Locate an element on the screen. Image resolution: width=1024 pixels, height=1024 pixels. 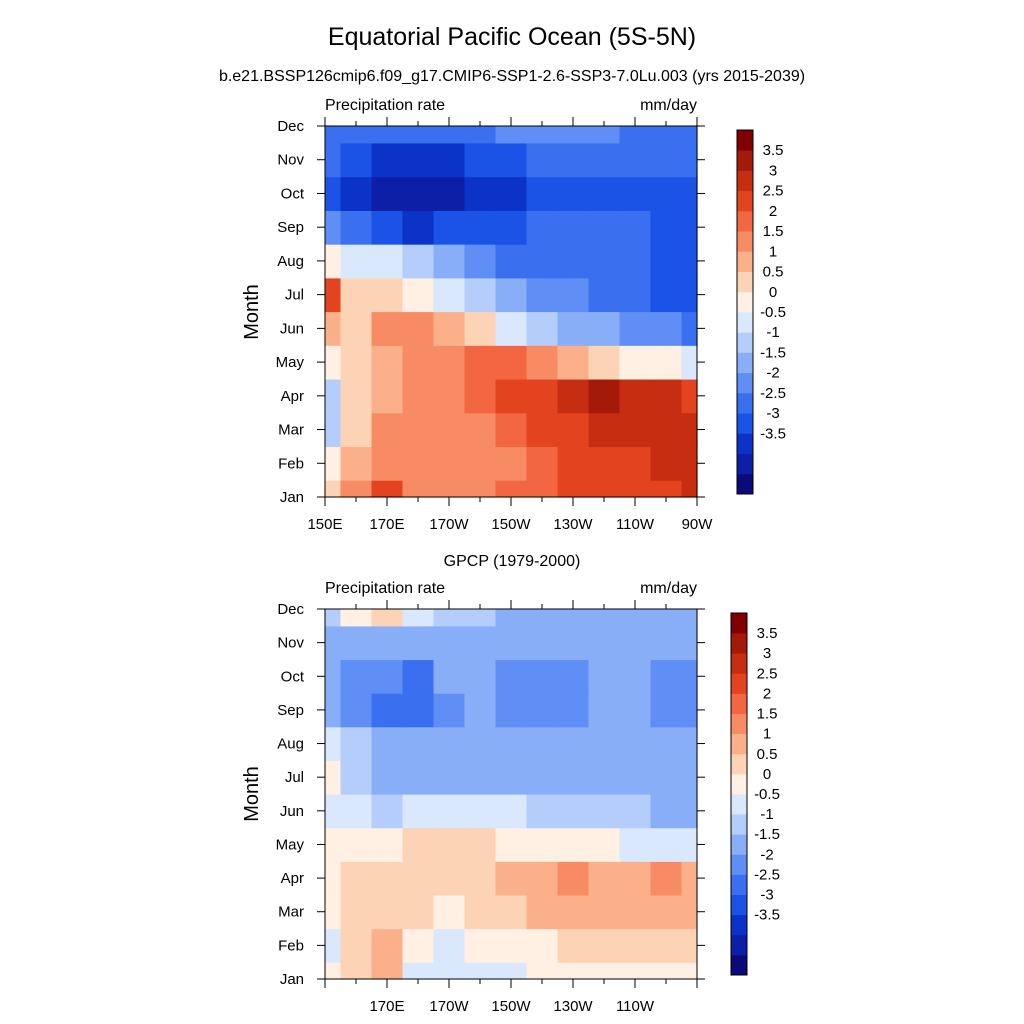
panel-gpcp-colorbar: 3.5 3 2.5 2 1.5 1 0.5 0 -0.5 -1 -1.5 -2 -2.5 -3 -3.5 is located at coordinates (755, 794).